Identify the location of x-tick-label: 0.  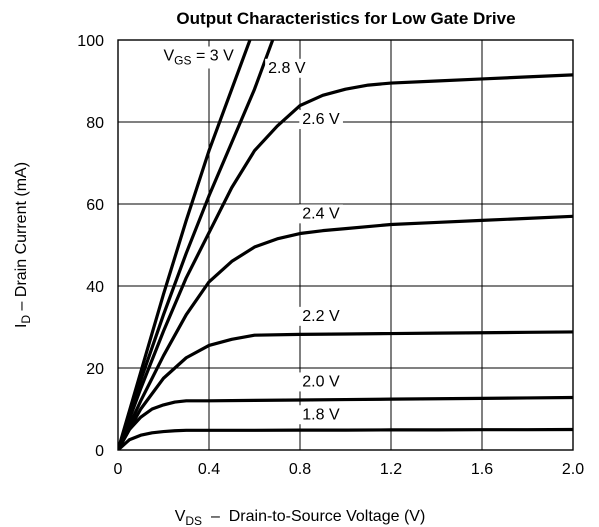
(118, 469).